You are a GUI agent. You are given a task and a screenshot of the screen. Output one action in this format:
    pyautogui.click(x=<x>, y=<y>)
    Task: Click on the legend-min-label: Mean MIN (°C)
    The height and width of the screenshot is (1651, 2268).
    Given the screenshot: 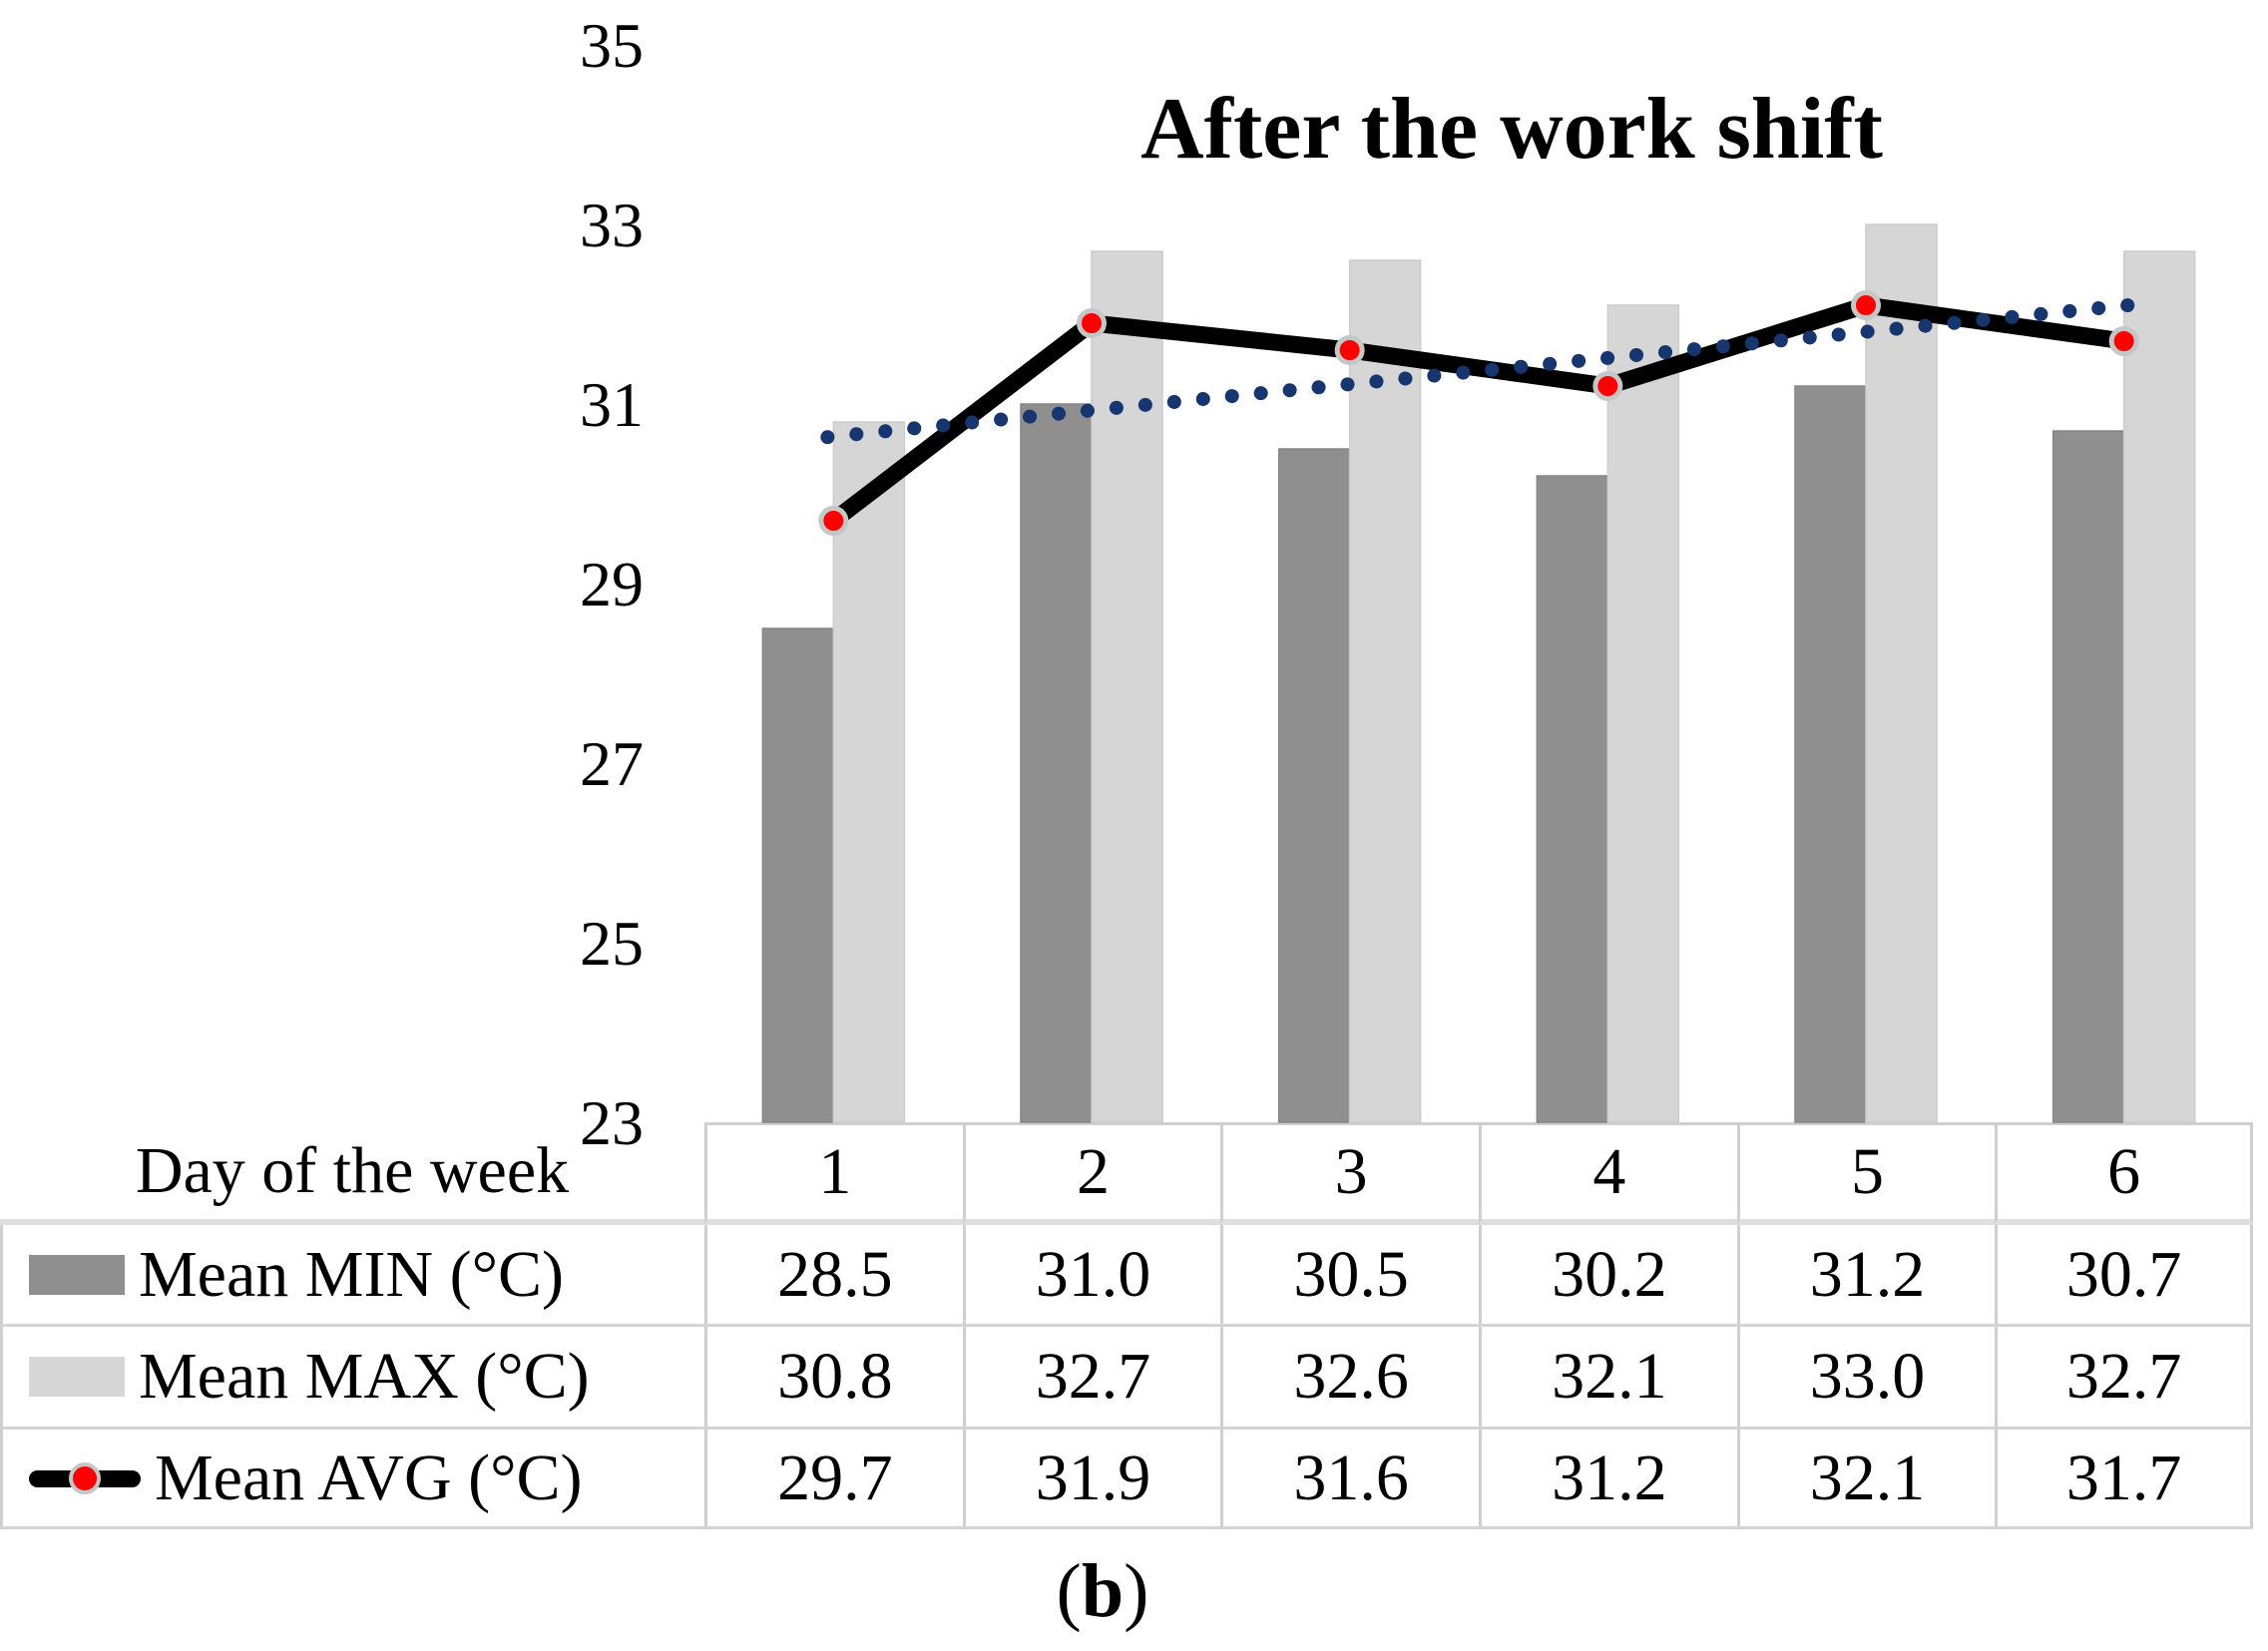 What is the action you would take?
    pyautogui.click(x=351, y=1274)
    